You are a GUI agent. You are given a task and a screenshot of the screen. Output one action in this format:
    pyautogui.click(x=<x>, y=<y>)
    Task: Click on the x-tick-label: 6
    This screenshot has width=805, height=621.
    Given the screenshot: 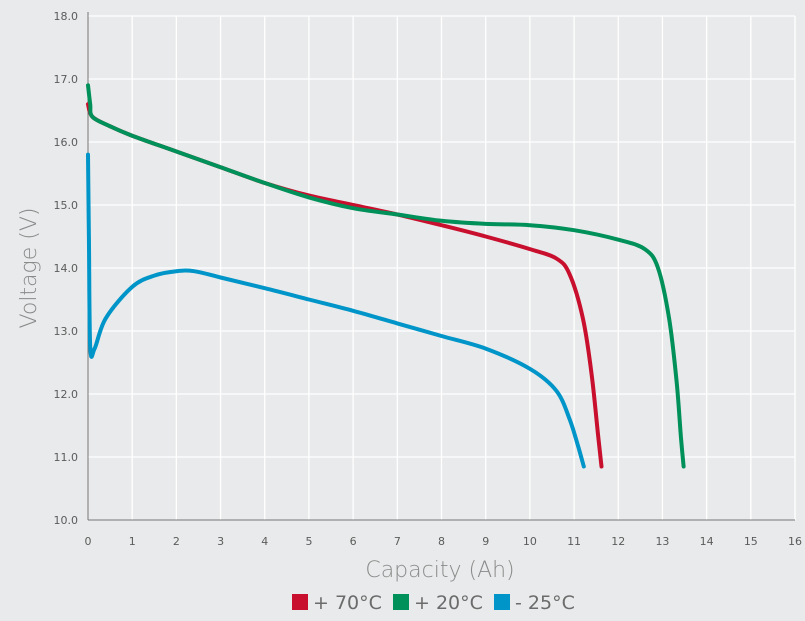 What is the action you would take?
    pyautogui.click(x=353, y=541)
    